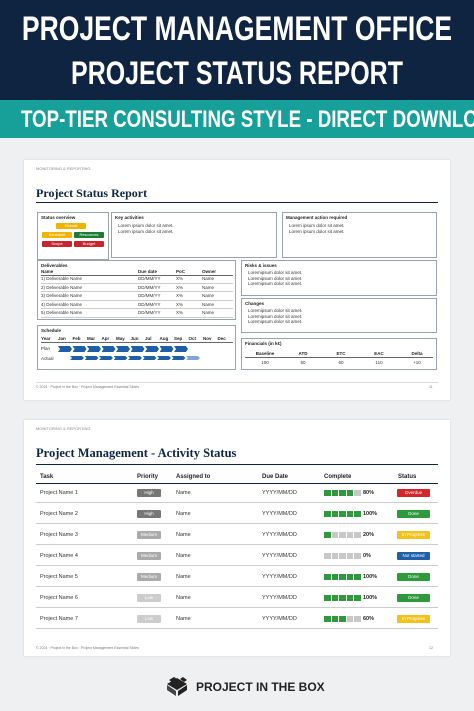 This screenshot has height=711, width=474. What do you see at coordinates (413, 556) in the screenshot?
I see `status-badge: Not started` at bounding box center [413, 556].